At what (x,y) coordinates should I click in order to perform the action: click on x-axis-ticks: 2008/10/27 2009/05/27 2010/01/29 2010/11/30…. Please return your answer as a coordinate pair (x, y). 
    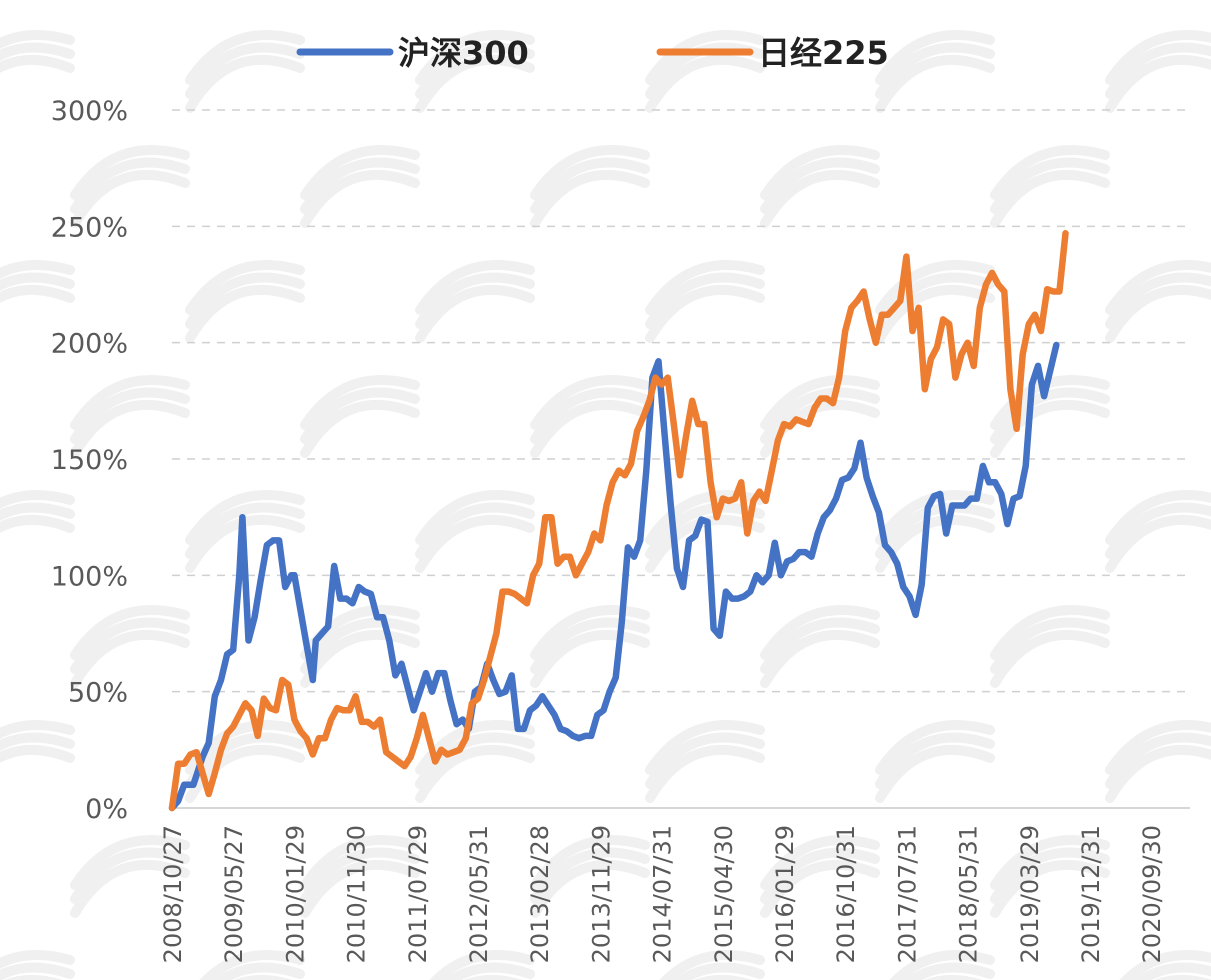
    Looking at the image, I should click on (662, 894).